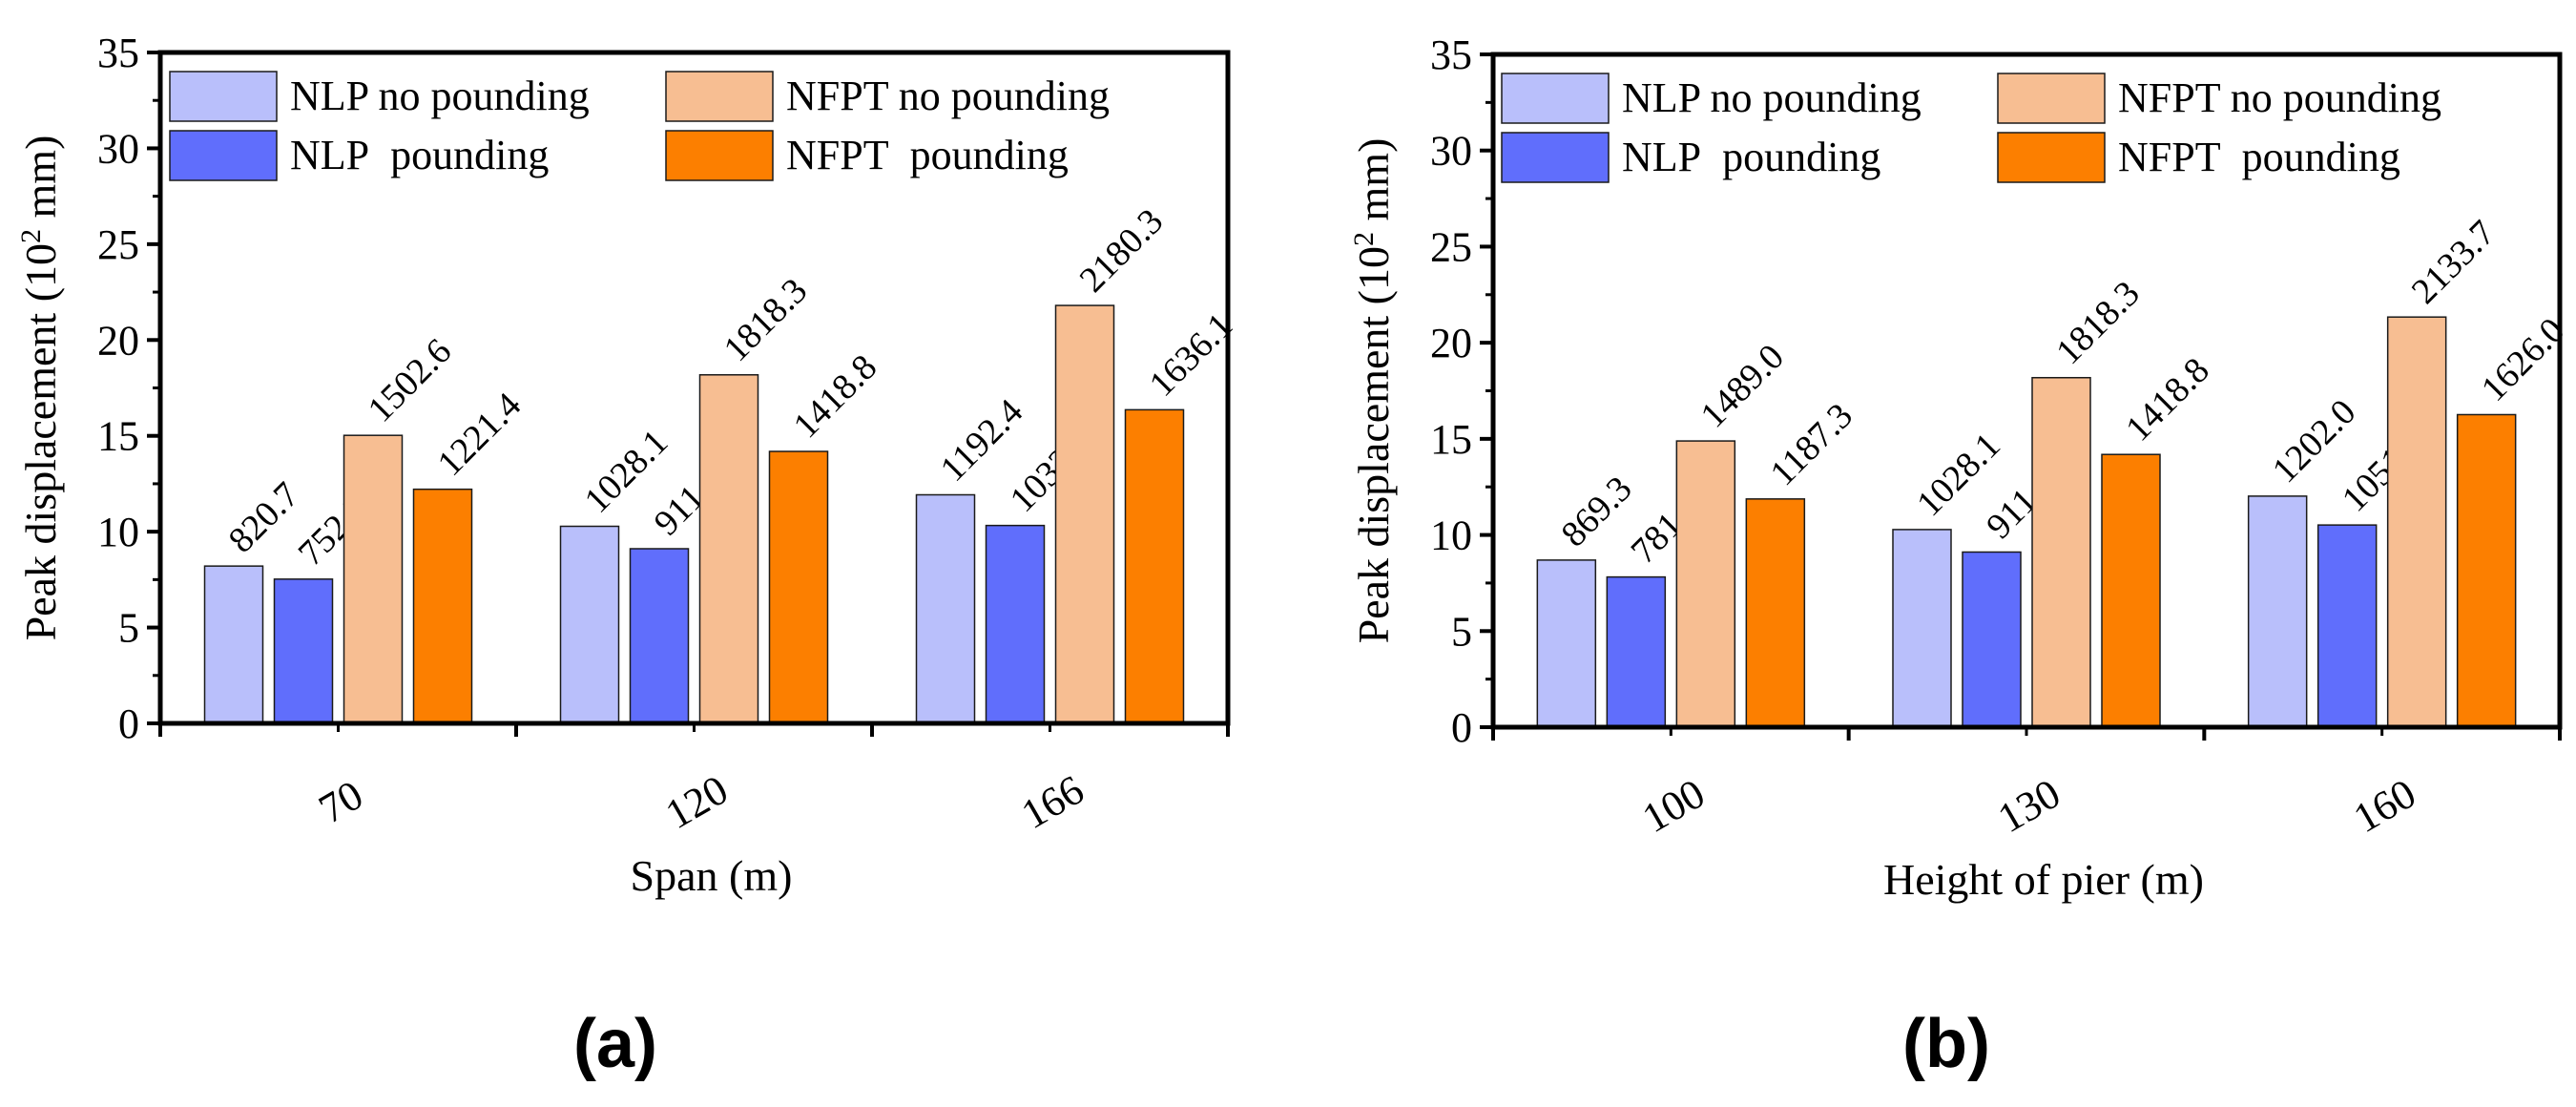 This screenshot has width=2576, height=1107. I want to click on subplot-label-b: (b), so click(1946, 1044).